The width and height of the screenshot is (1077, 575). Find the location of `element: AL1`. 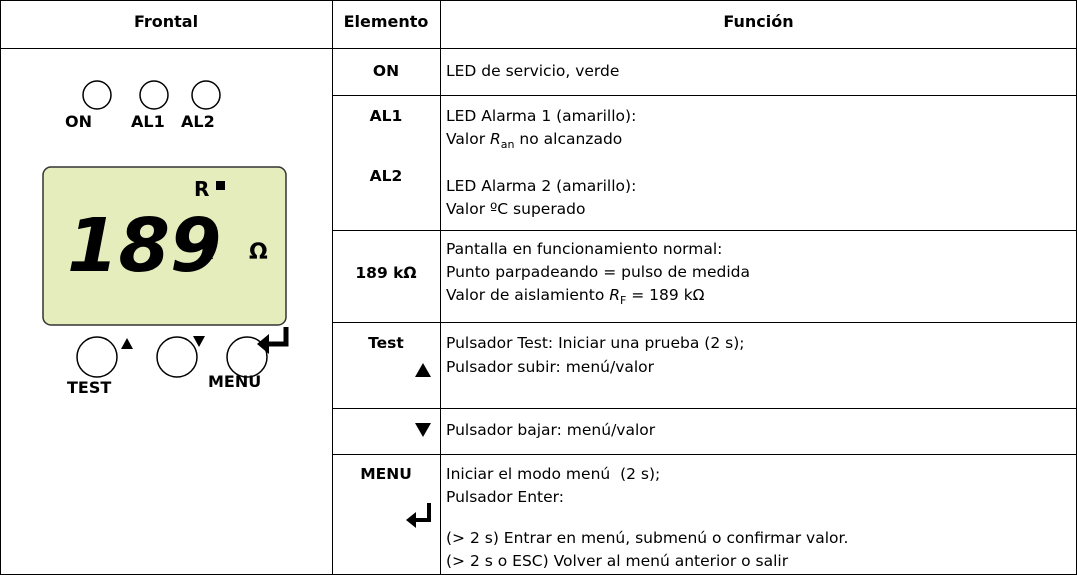

element: AL1 is located at coordinates (386, 116).